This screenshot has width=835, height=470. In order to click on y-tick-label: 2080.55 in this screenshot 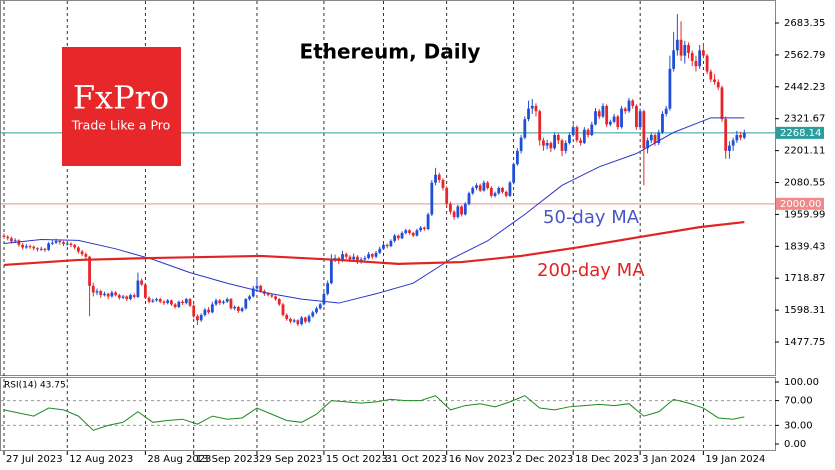, I will do `click(804, 183)`.